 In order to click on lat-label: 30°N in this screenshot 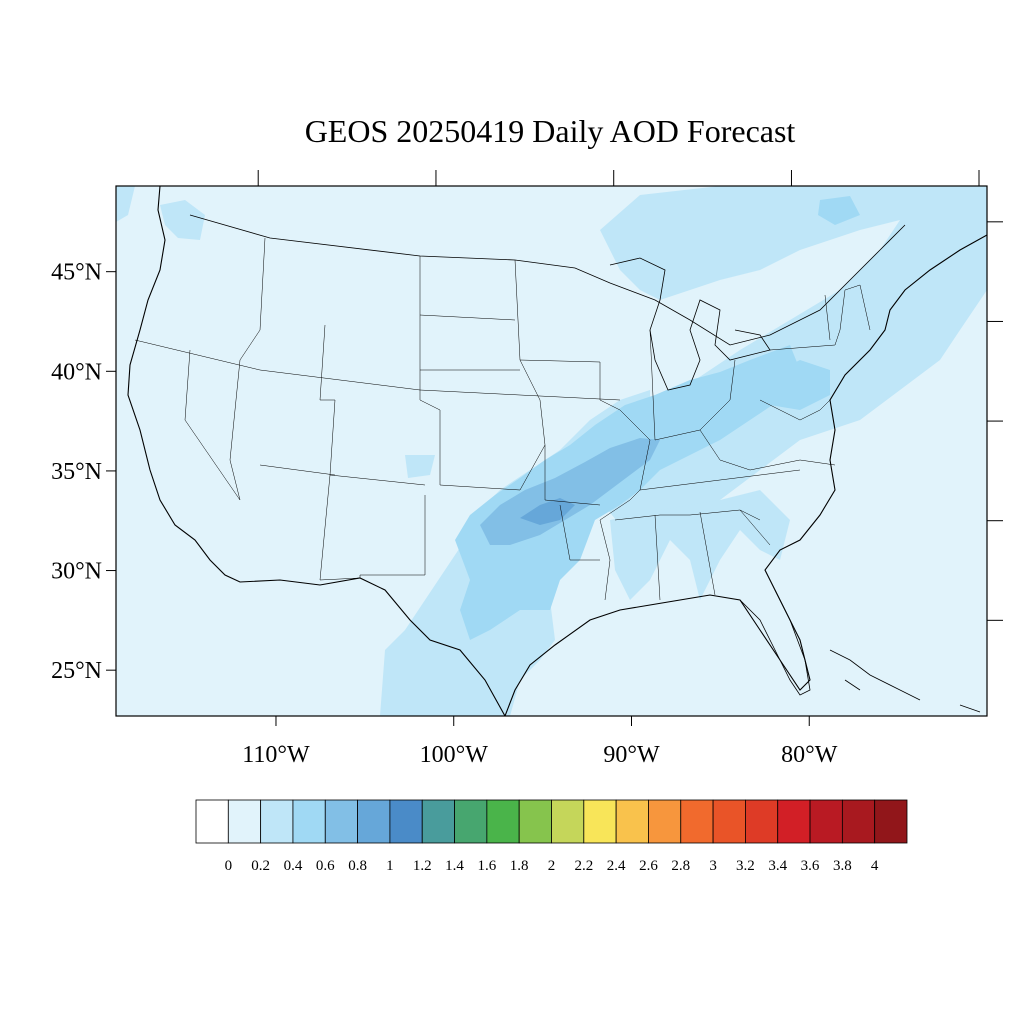, I will do `click(76, 572)`.